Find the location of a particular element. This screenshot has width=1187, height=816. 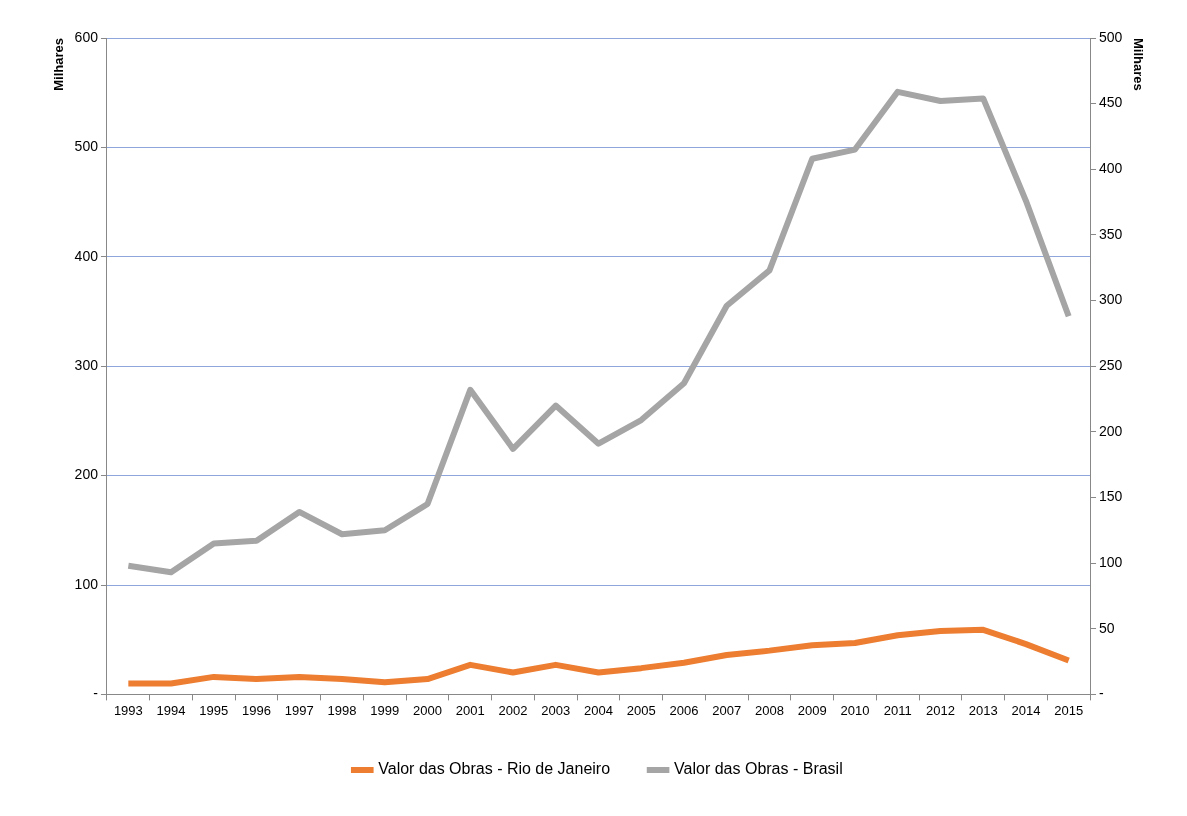

x-tick-label: 1999 is located at coordinates (385, 710).